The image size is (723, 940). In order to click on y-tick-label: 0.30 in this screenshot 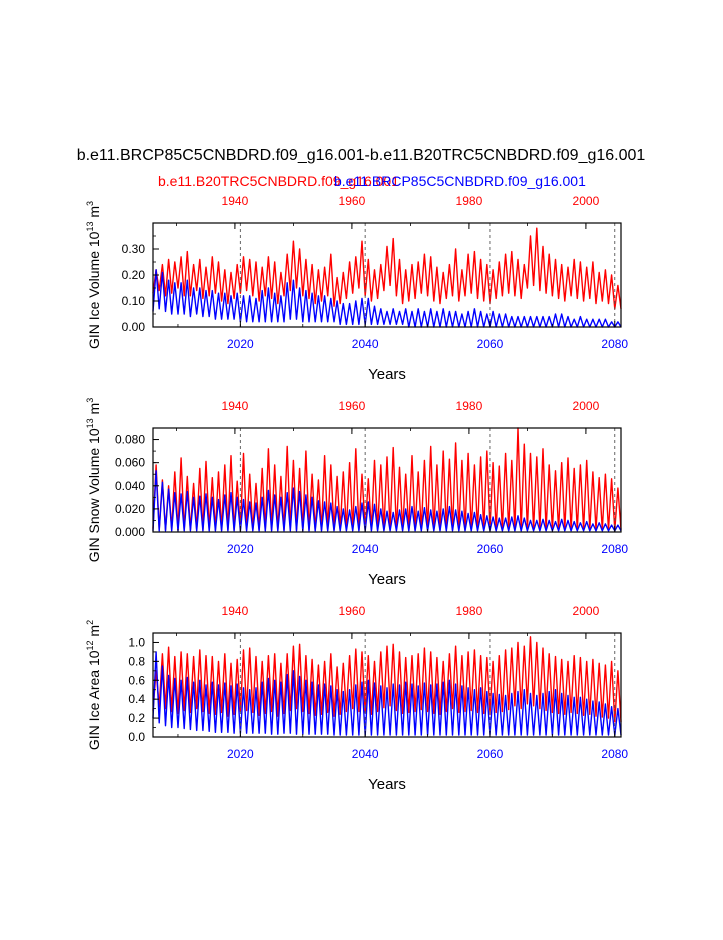, I will do `click(134, 249)`.